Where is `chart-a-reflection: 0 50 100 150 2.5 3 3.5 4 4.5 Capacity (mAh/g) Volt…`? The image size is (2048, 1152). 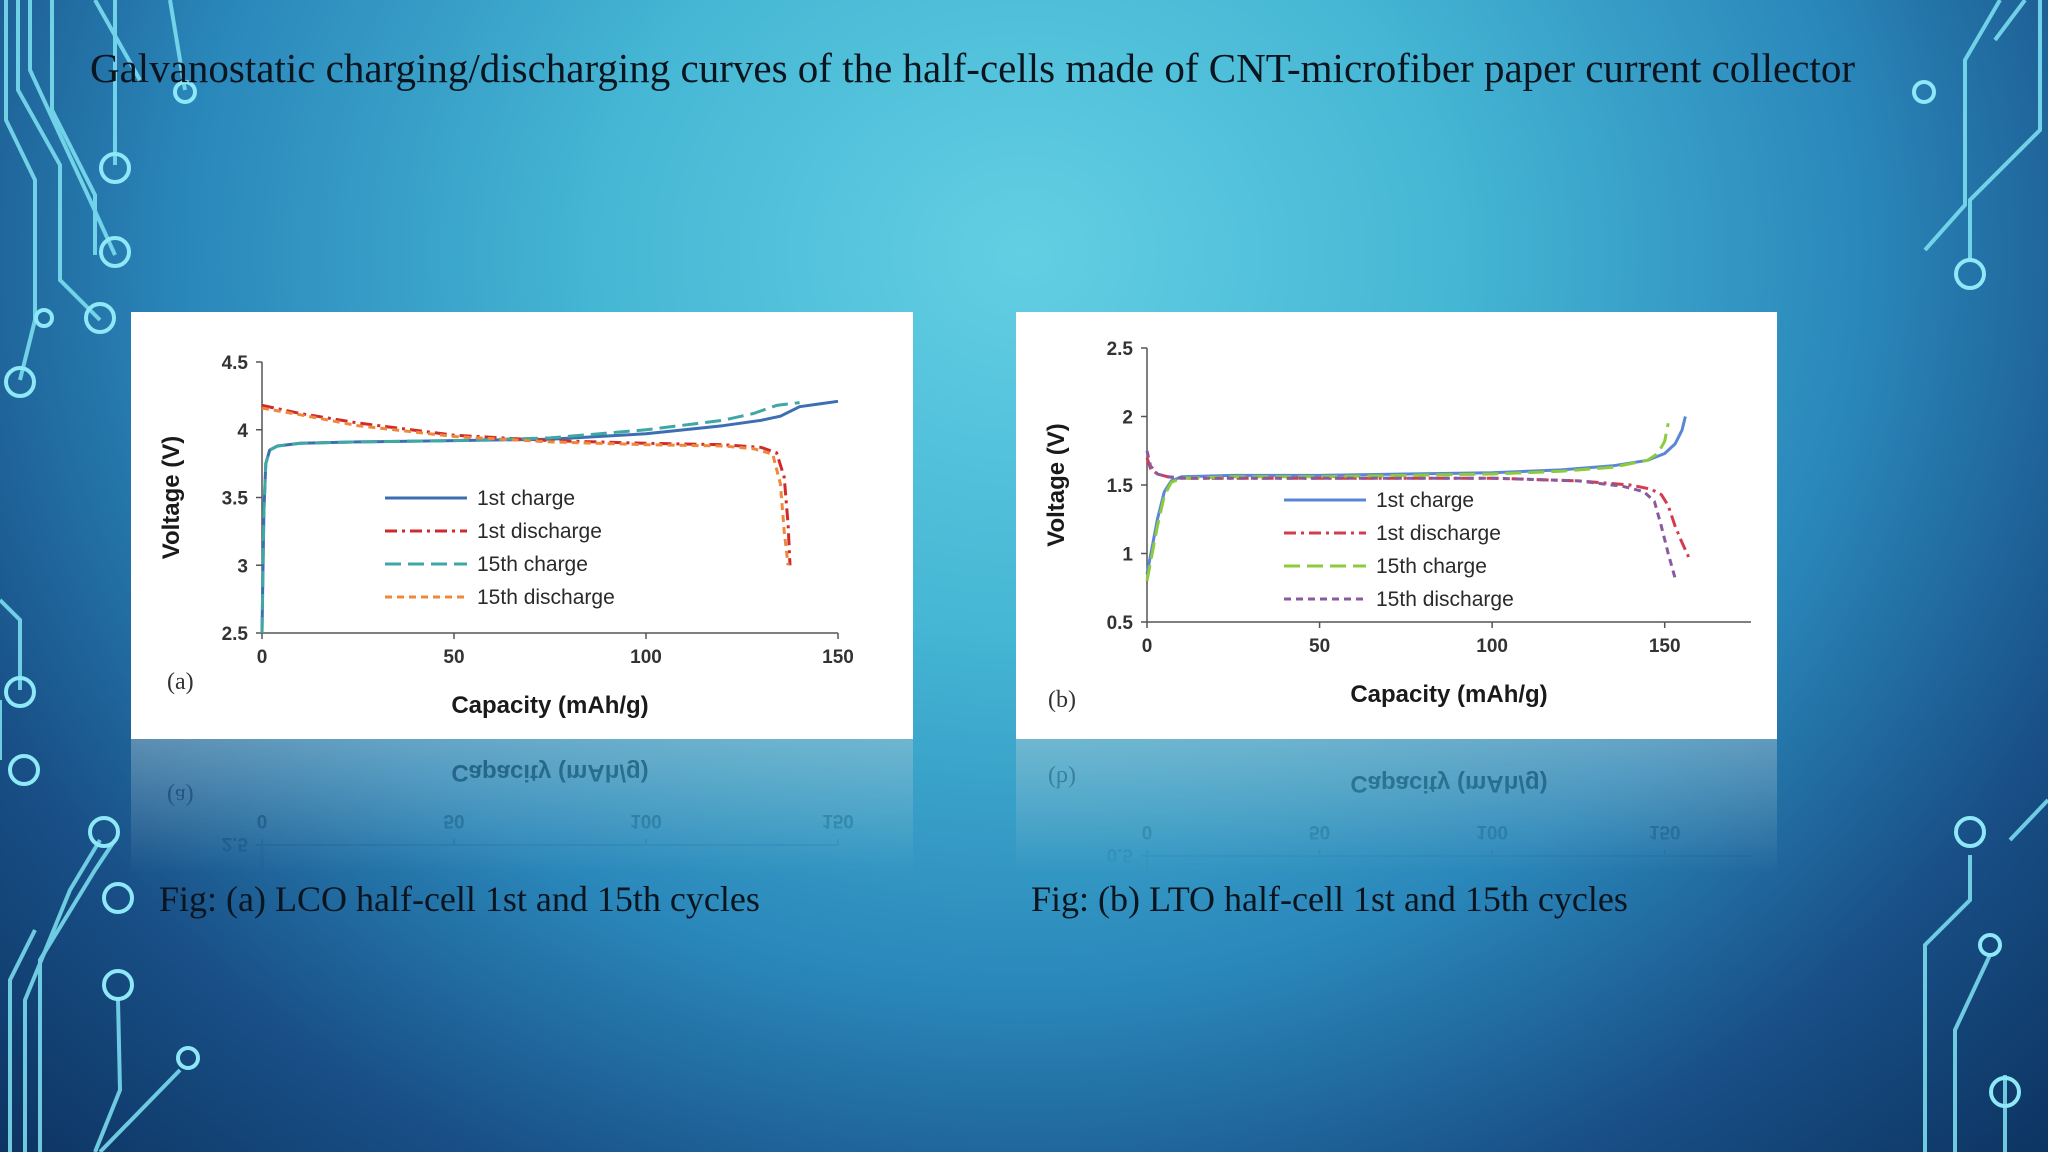
chart-a-reflection: 0 50 100 150 2.5 3 3.5 4 4.5 Capacity (mAh/g) Volt… is located at coordinates (522, 806).